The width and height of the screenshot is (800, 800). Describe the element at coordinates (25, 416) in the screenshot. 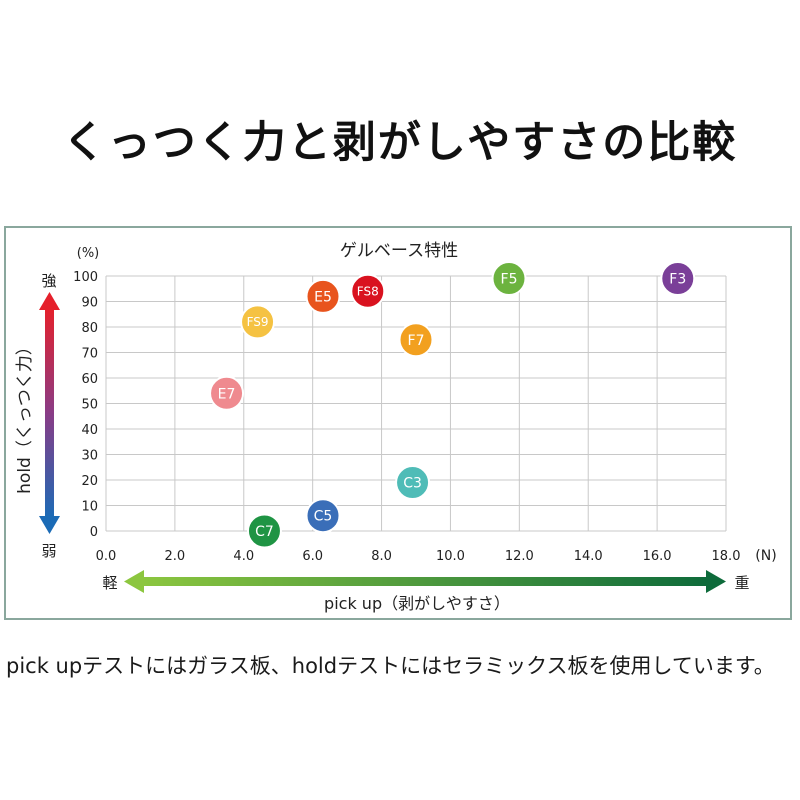

I see `y-axis-label: hold（くっつく力）` at that location.